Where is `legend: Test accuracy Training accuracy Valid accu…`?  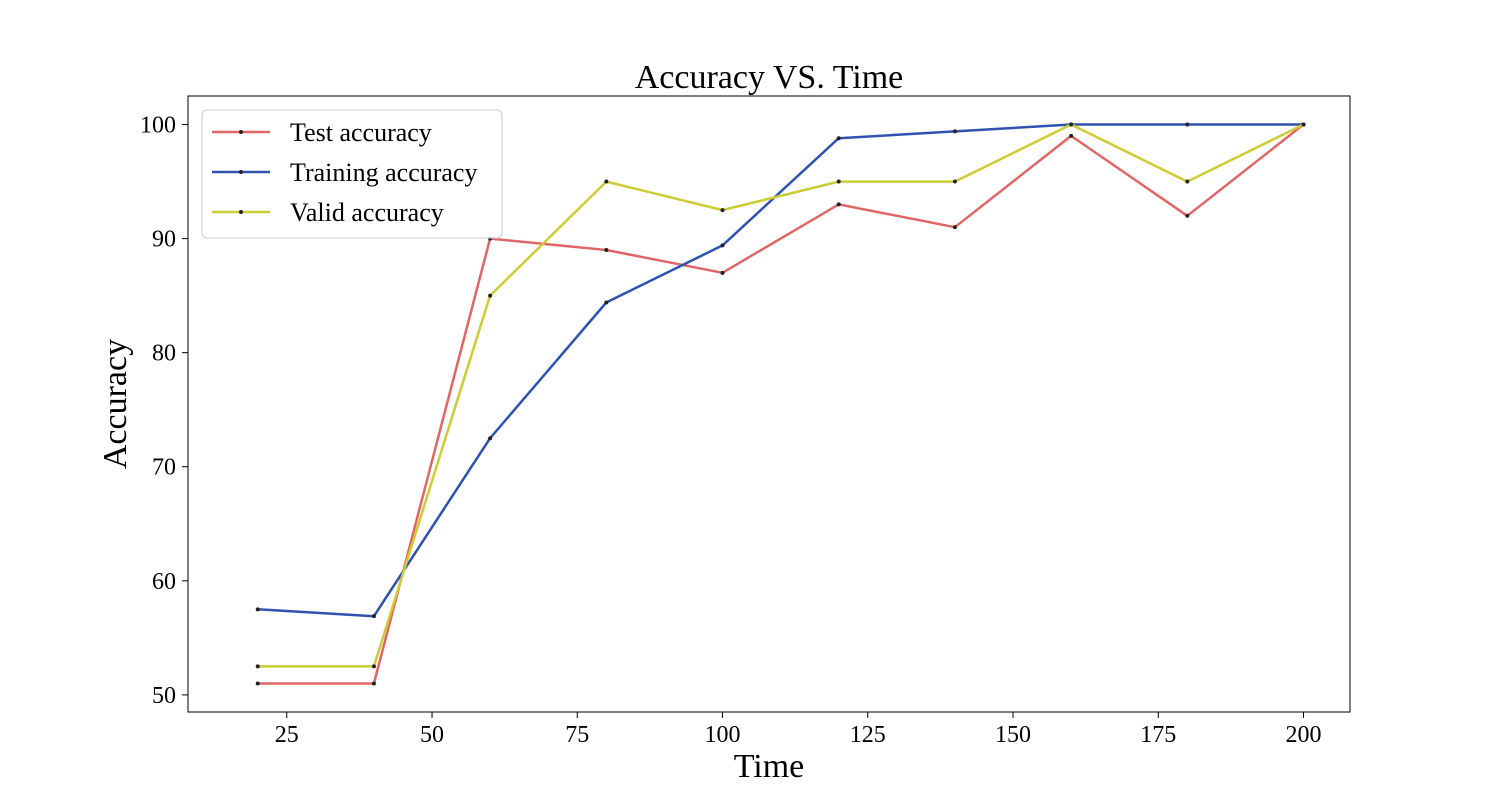 legend: Test accuracy Training accuracy Valid accu… is located at coordinates (352, 174).